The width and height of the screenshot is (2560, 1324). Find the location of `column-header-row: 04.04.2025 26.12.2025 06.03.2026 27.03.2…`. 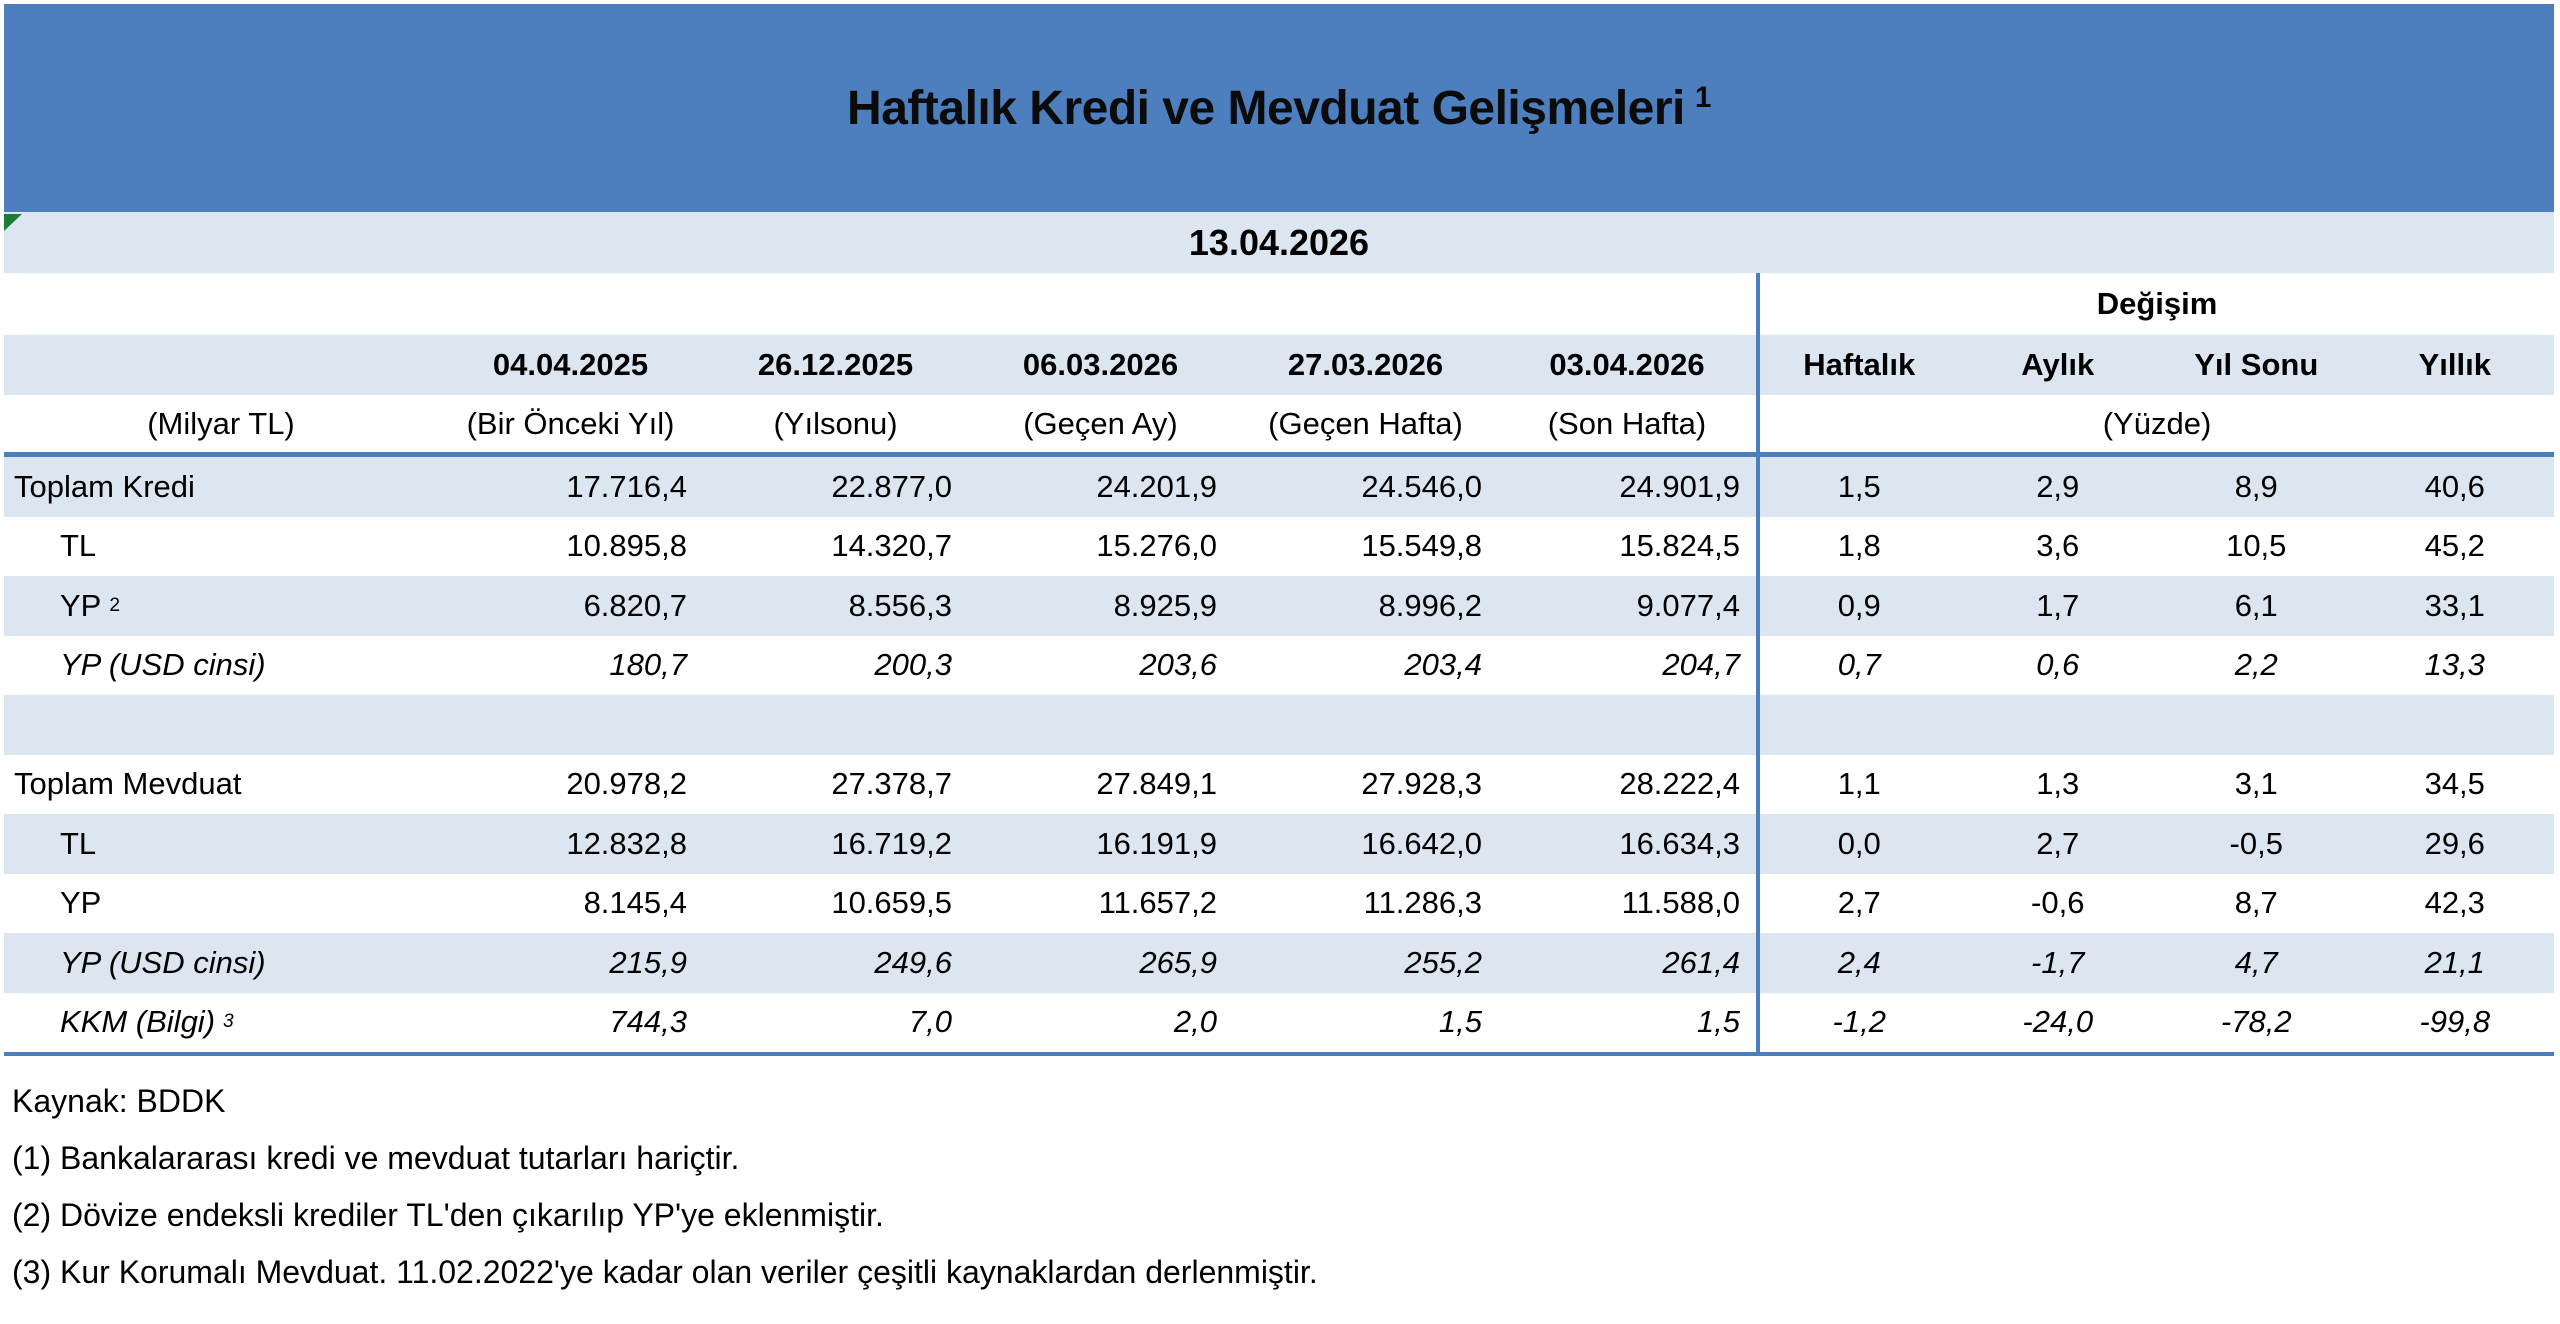

column-header-row: 04.04.2025 26.12.2025 06.03.2026 27.03.2… is located at coordinates (1279, 365).